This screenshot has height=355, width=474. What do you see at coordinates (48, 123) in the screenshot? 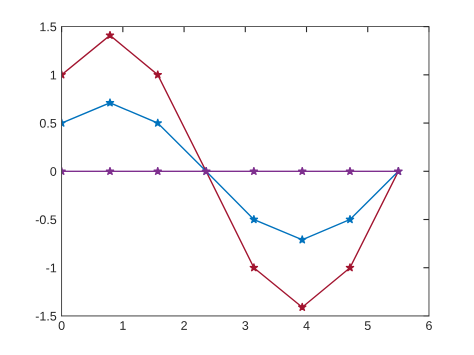
I see `y-tick-label: 0.5` at bounding box center [48, 123].